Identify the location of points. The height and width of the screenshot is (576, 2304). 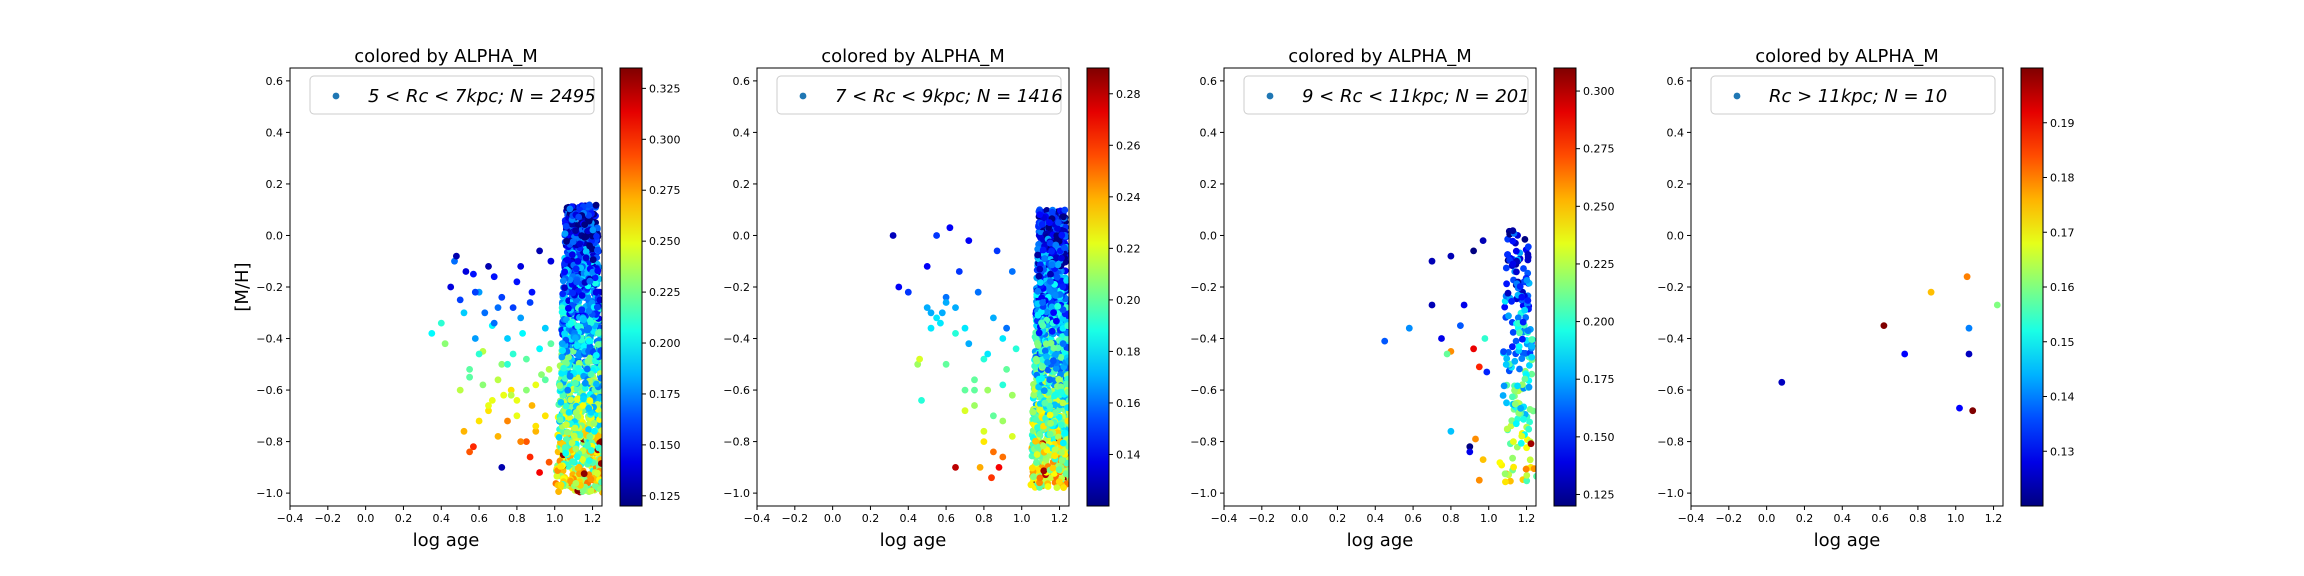
(1889, 344).